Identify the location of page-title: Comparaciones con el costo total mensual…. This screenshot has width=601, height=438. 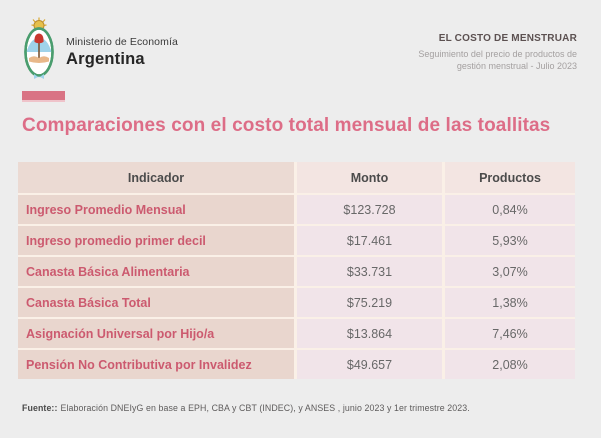
(286, 125).